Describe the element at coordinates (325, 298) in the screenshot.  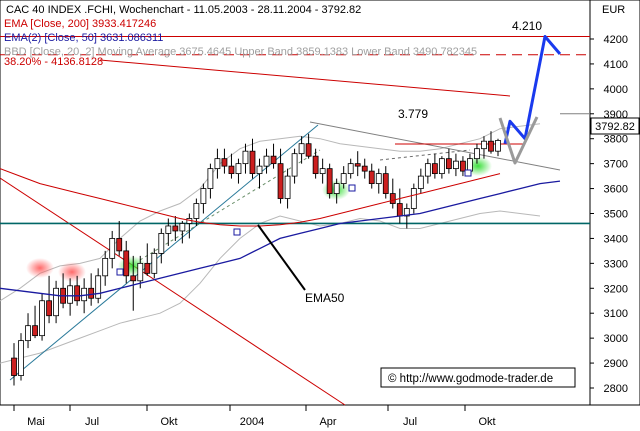
I see `ema50-annotation: EMA50` at that location.